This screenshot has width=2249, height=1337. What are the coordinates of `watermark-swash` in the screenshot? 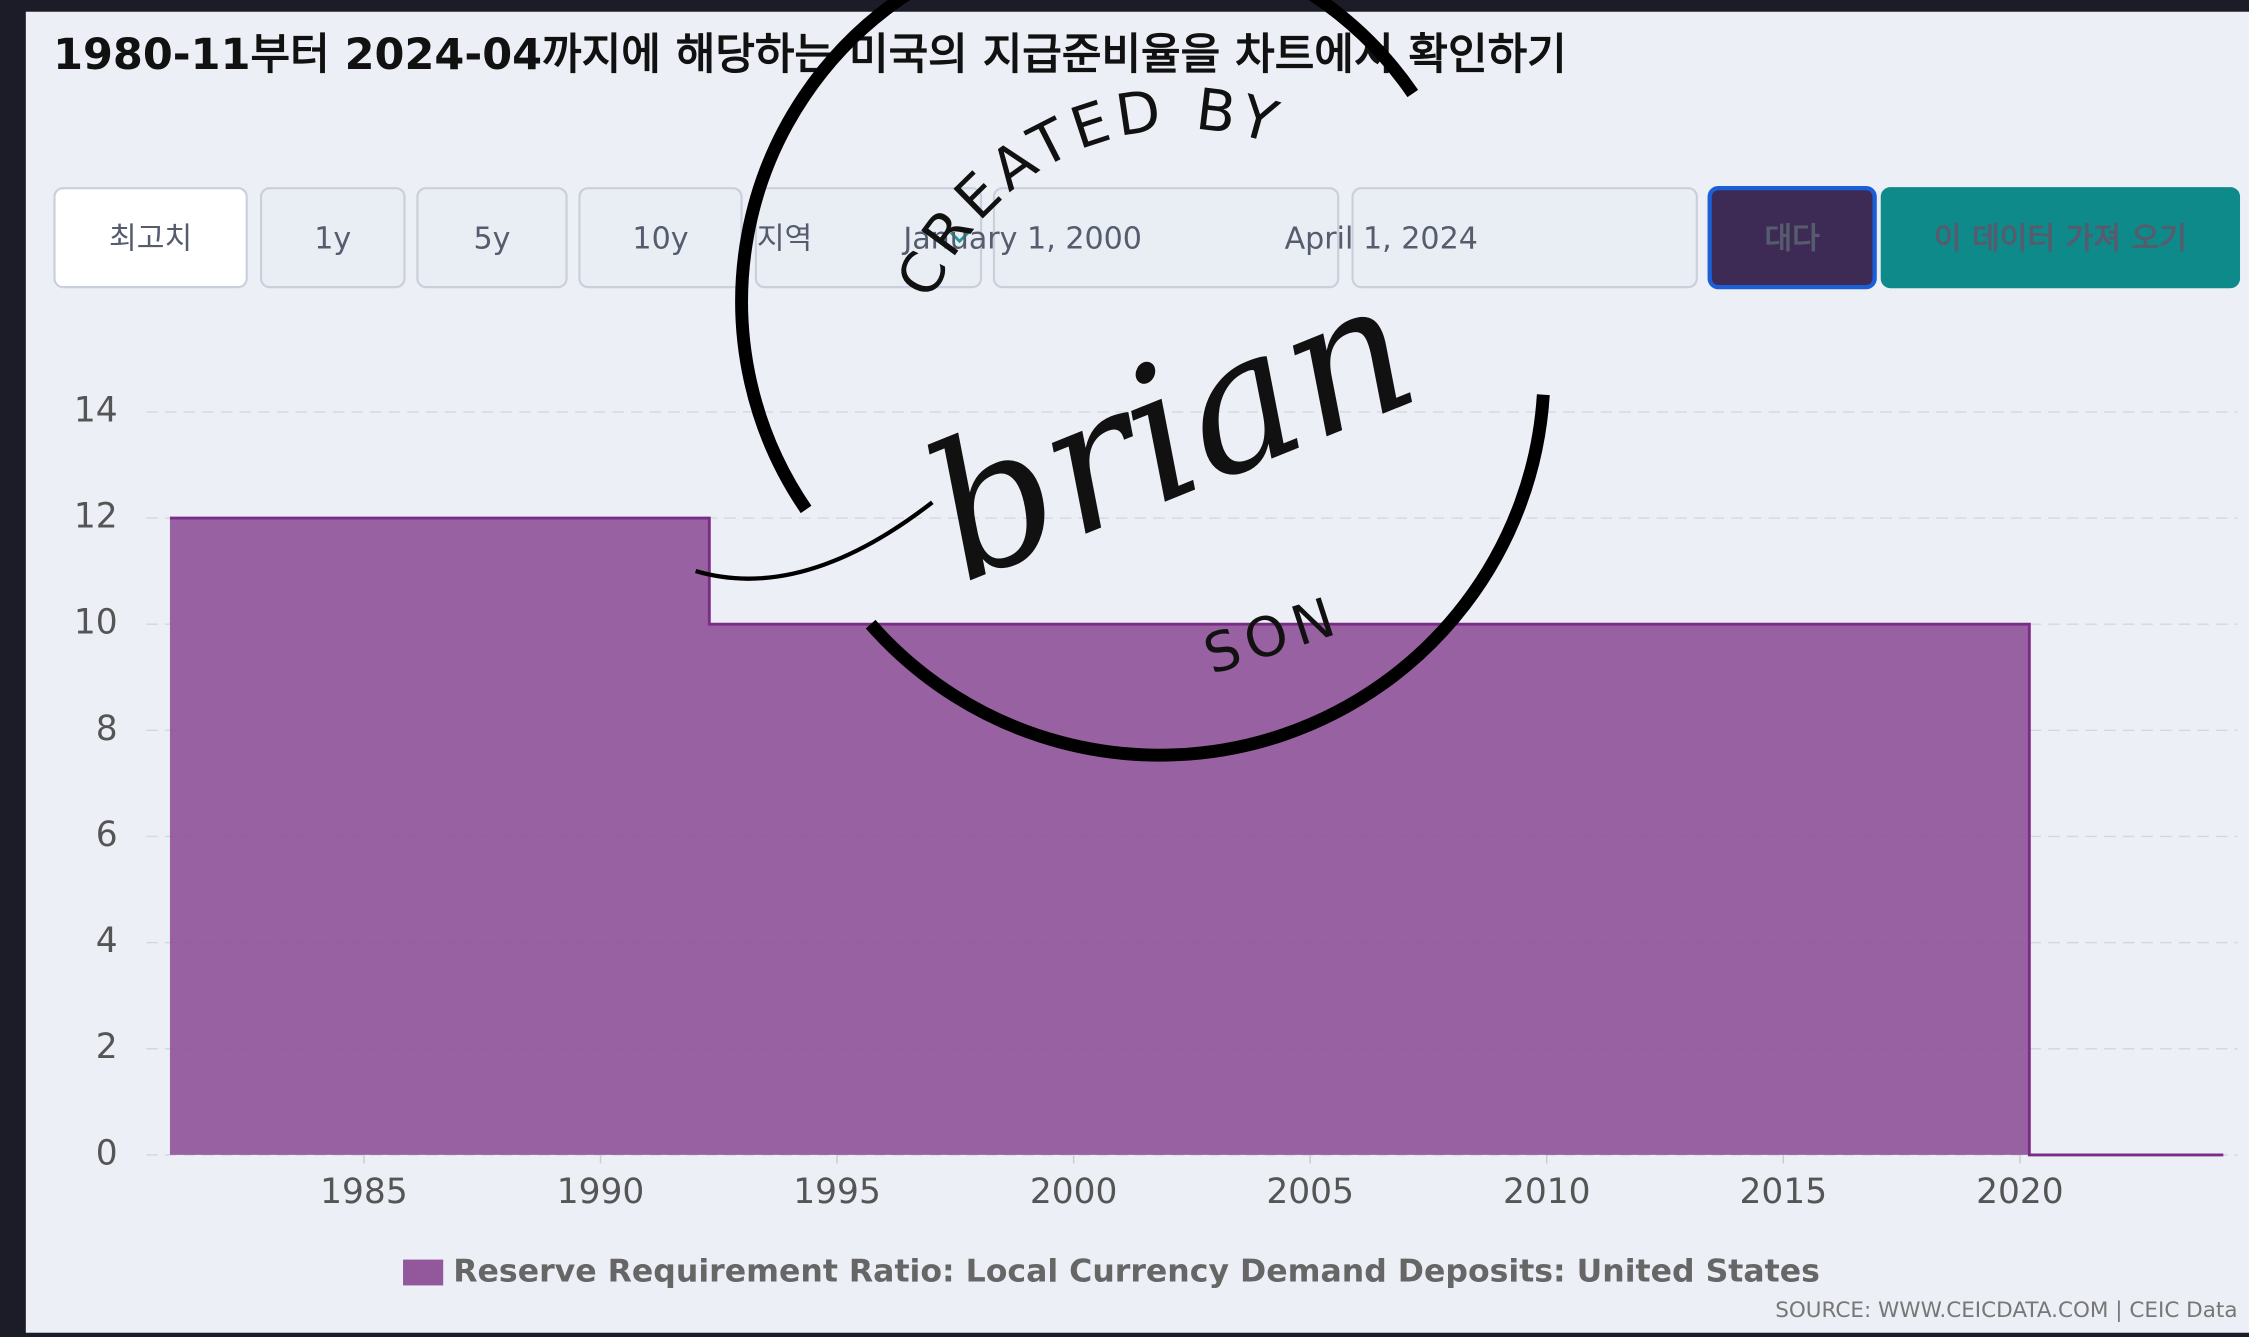 It's located at (814, 540).